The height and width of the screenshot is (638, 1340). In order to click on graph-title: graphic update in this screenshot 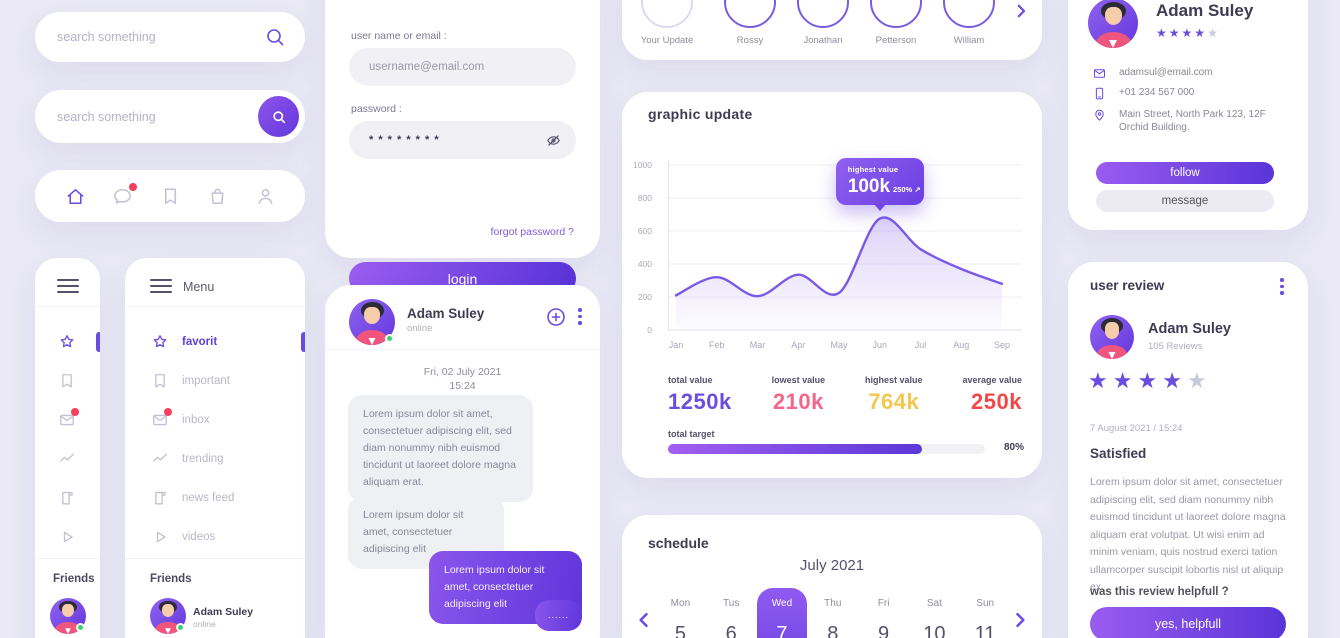, I will do `click(700, 114)`.